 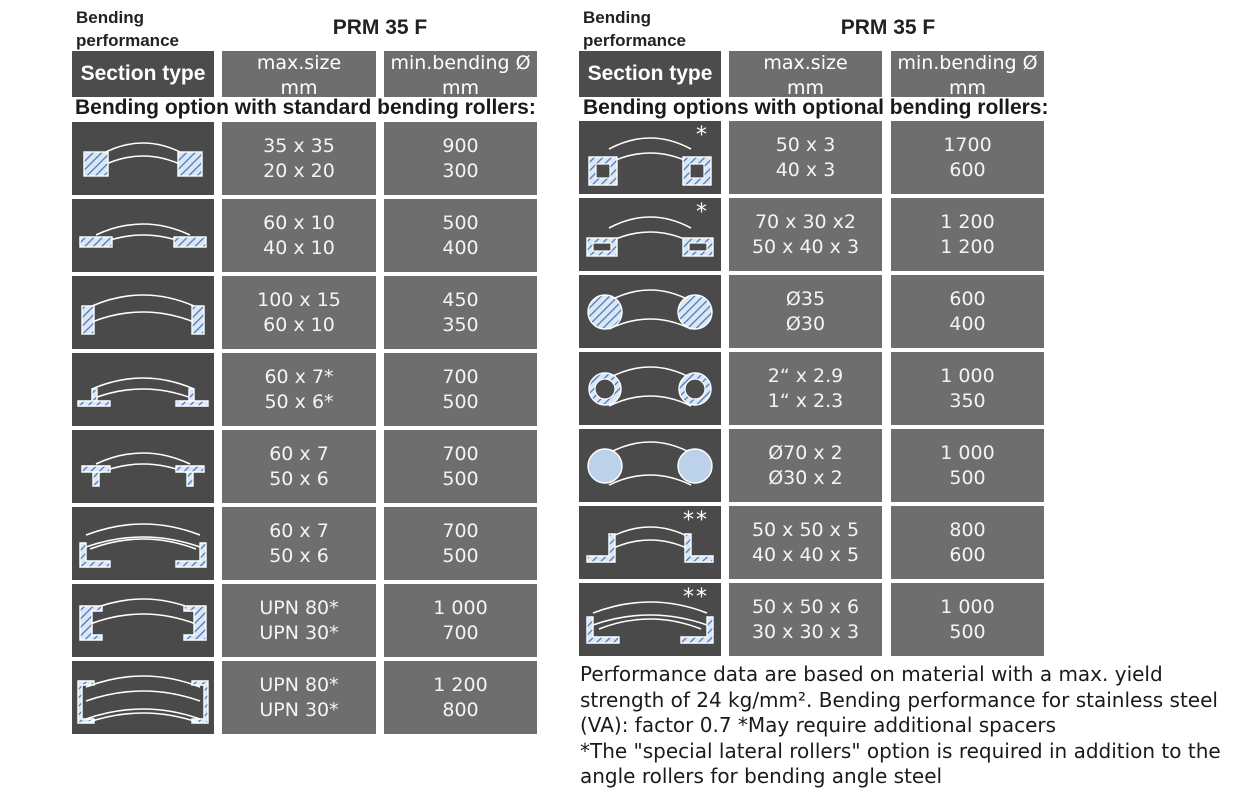 What do you see at coordinates (967, 388) in the screenshot?
I see `min-bending-cell: 1 000 350` at bounding box center [967, 388].